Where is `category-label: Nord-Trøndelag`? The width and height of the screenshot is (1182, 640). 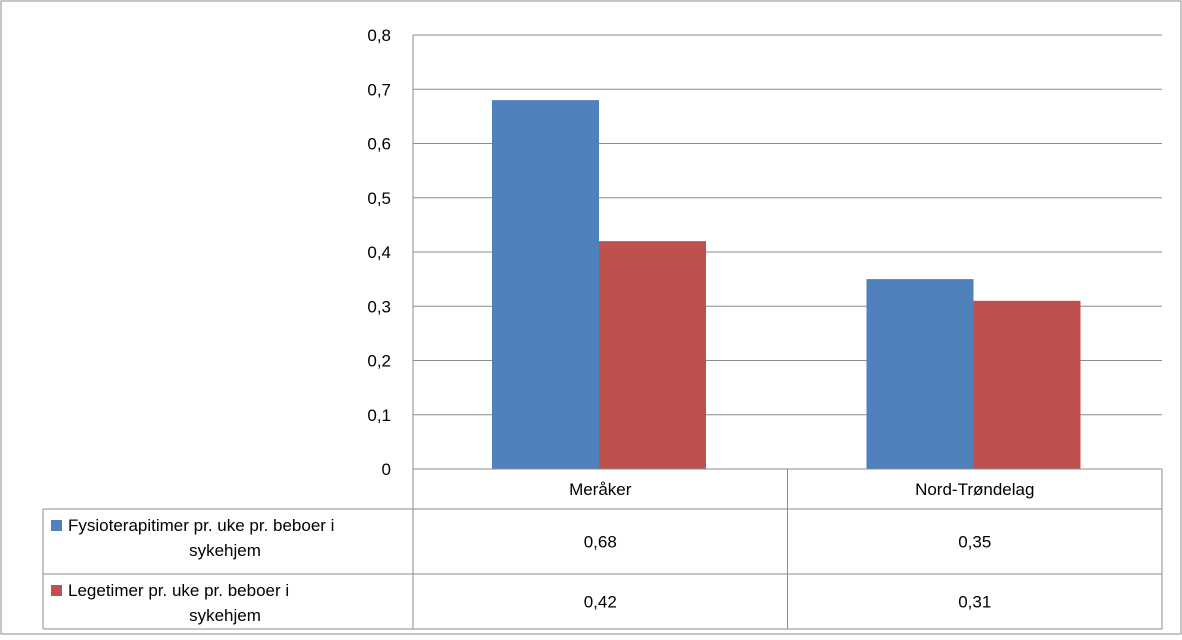
category-label: Nord-Trøndelag is located at coordinates (974, 489).